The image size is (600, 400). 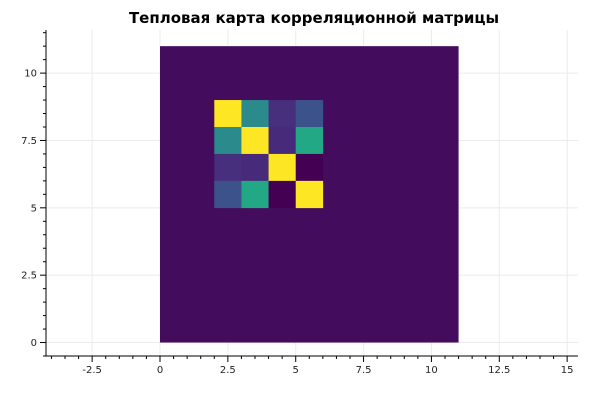 I want to click on y-tick-label: 7.5, so click(x=29, y=141).